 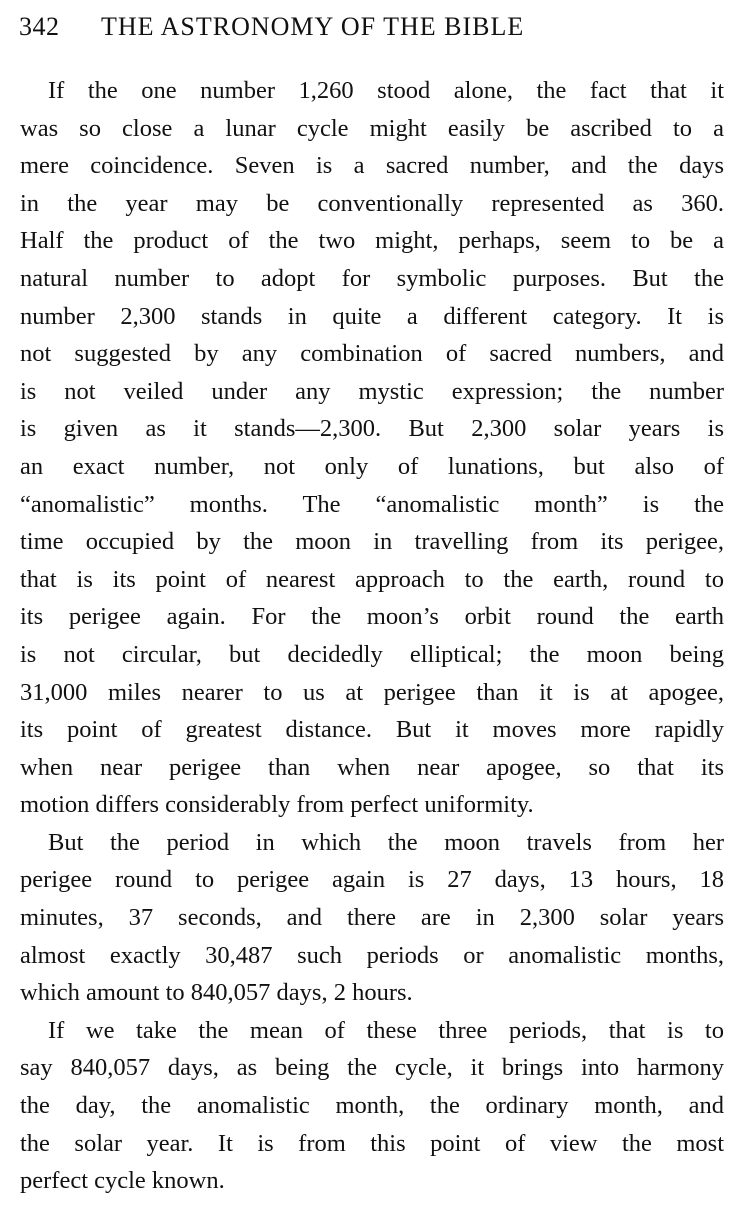 What do you see at coordinates (122, 1181) in the screenshot?
I see `text-line: perfect cycle known.` at bounding box center [122, 1181].